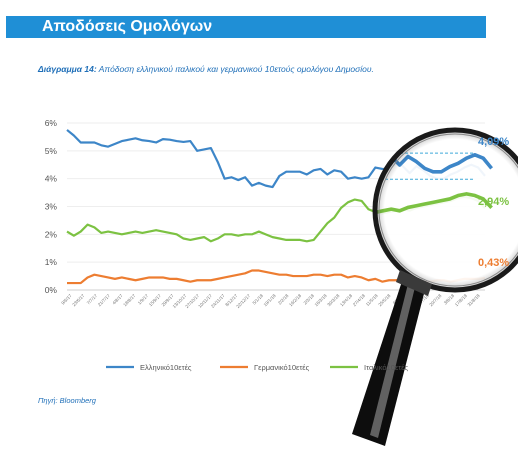 Image resolution: width=518 pixels, height=462 pixels. Describe the element at coordinates (372, 300) in the screenshot. I see `x-tick-label: 11/5/18` at that location.